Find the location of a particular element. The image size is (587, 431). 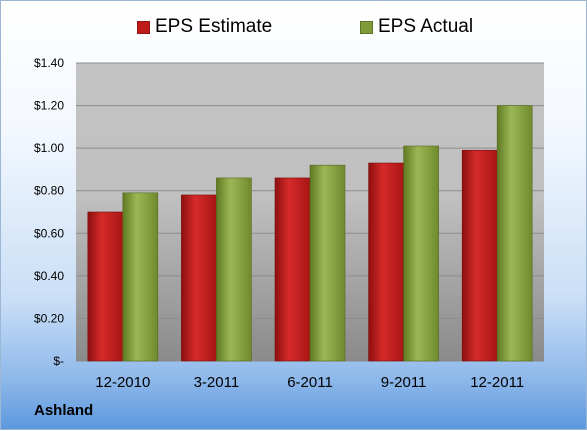

x-tick-label: 9-2011 is located at coordinates (404, 382).